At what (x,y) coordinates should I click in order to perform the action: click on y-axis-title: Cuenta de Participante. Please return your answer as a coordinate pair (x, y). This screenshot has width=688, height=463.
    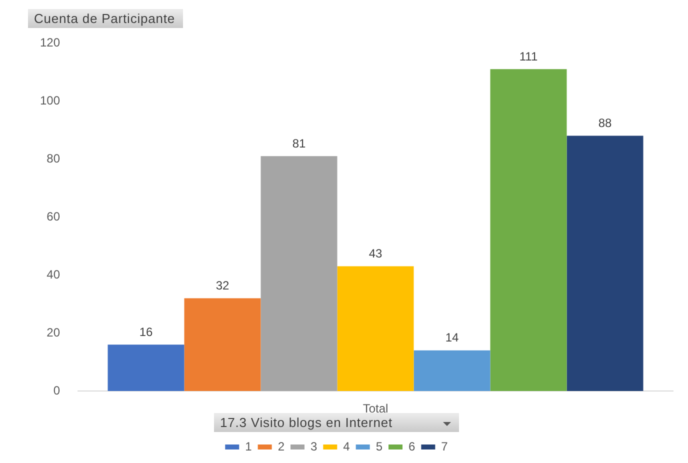
    Looking at the image, I should click on (106, 18).